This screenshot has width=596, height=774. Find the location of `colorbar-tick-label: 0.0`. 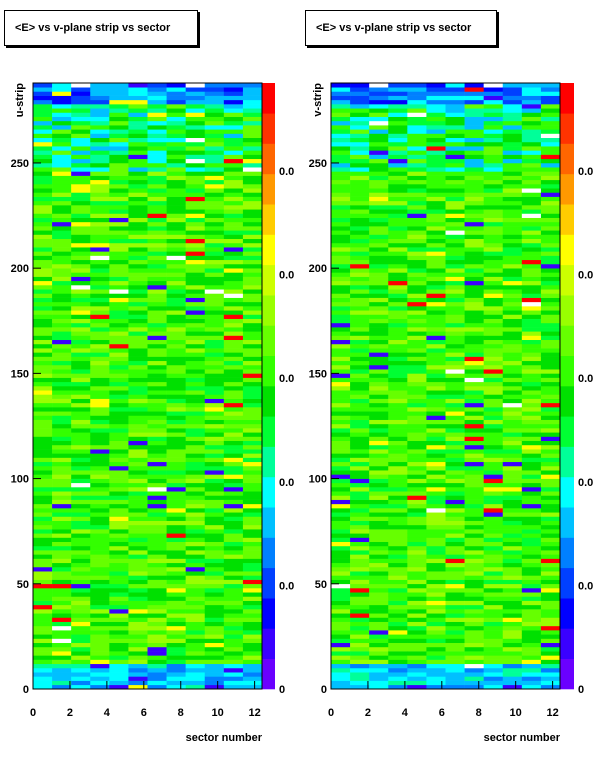

colorbar-tick-label: 0.0 is located at coordinates (286, 379).